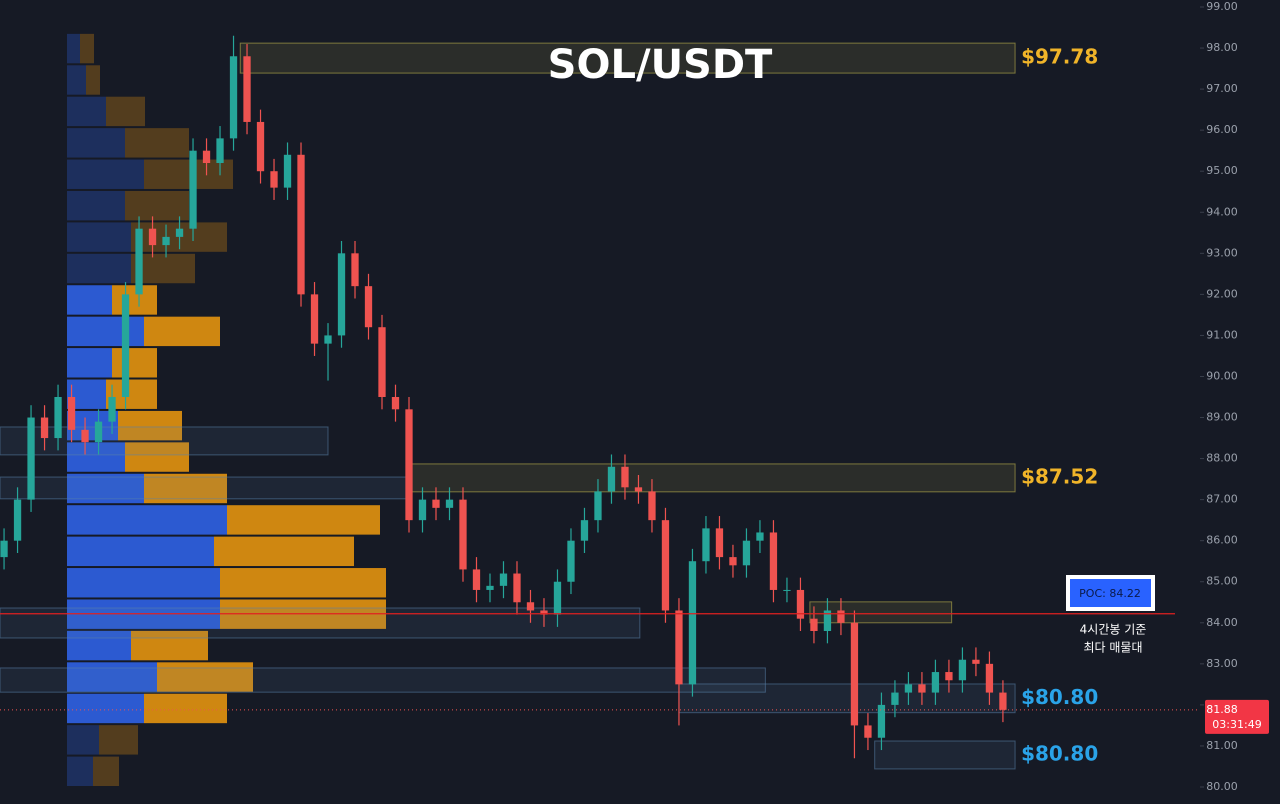 This screenshot has width=1280, height=804. What do you see at coordinates (1222, 6) in the screenshot?
I see `y-tick-label: 99.00` at bounding box center [1222, 6].